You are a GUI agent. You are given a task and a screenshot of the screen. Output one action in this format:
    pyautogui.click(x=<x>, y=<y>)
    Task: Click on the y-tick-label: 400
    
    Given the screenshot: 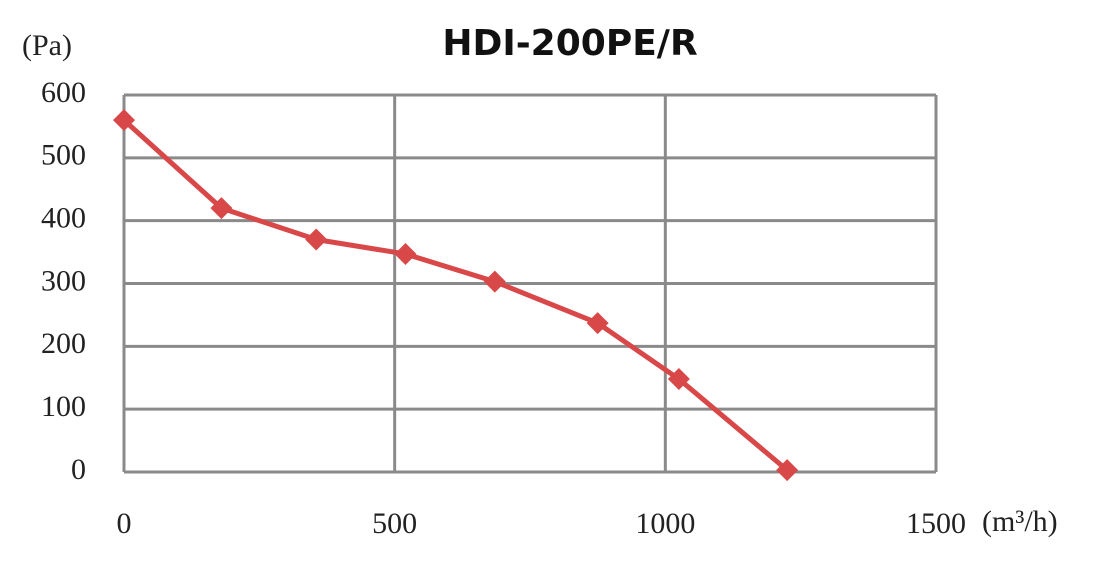 What is the action you would take?
    pyautogui.click(x=63, y=218)
    